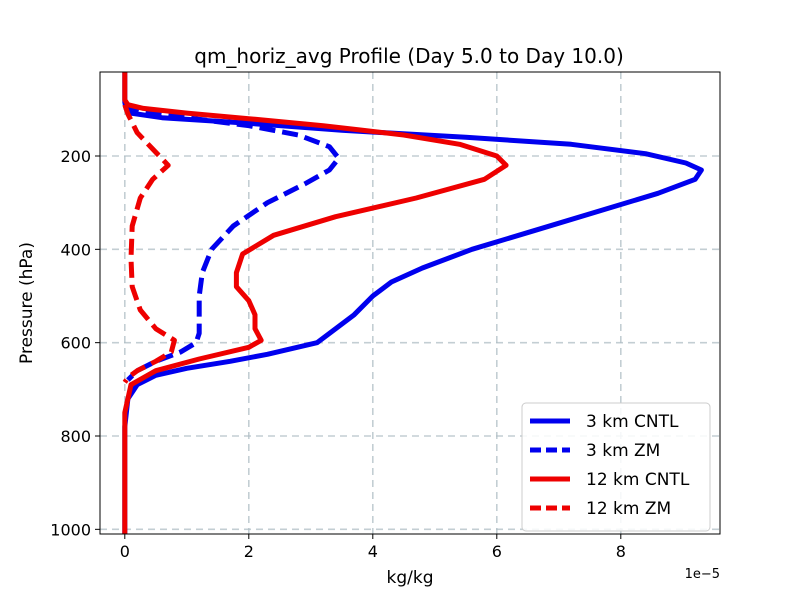 The height and width of the screenshot is (604, 800). Describe the element at coordinates (702, 574) in the screenshot. I see `x-offset-label: 1e−5` at that location.